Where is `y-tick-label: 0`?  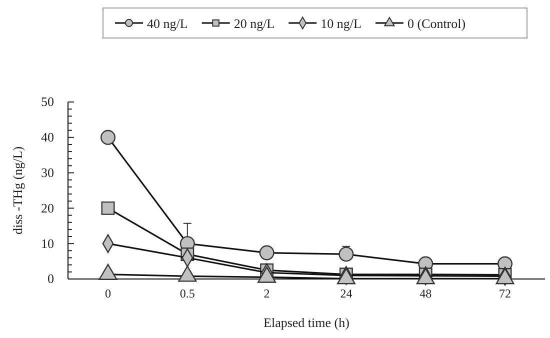
y-tick-label: 0 is located at coordinates (51, 278).